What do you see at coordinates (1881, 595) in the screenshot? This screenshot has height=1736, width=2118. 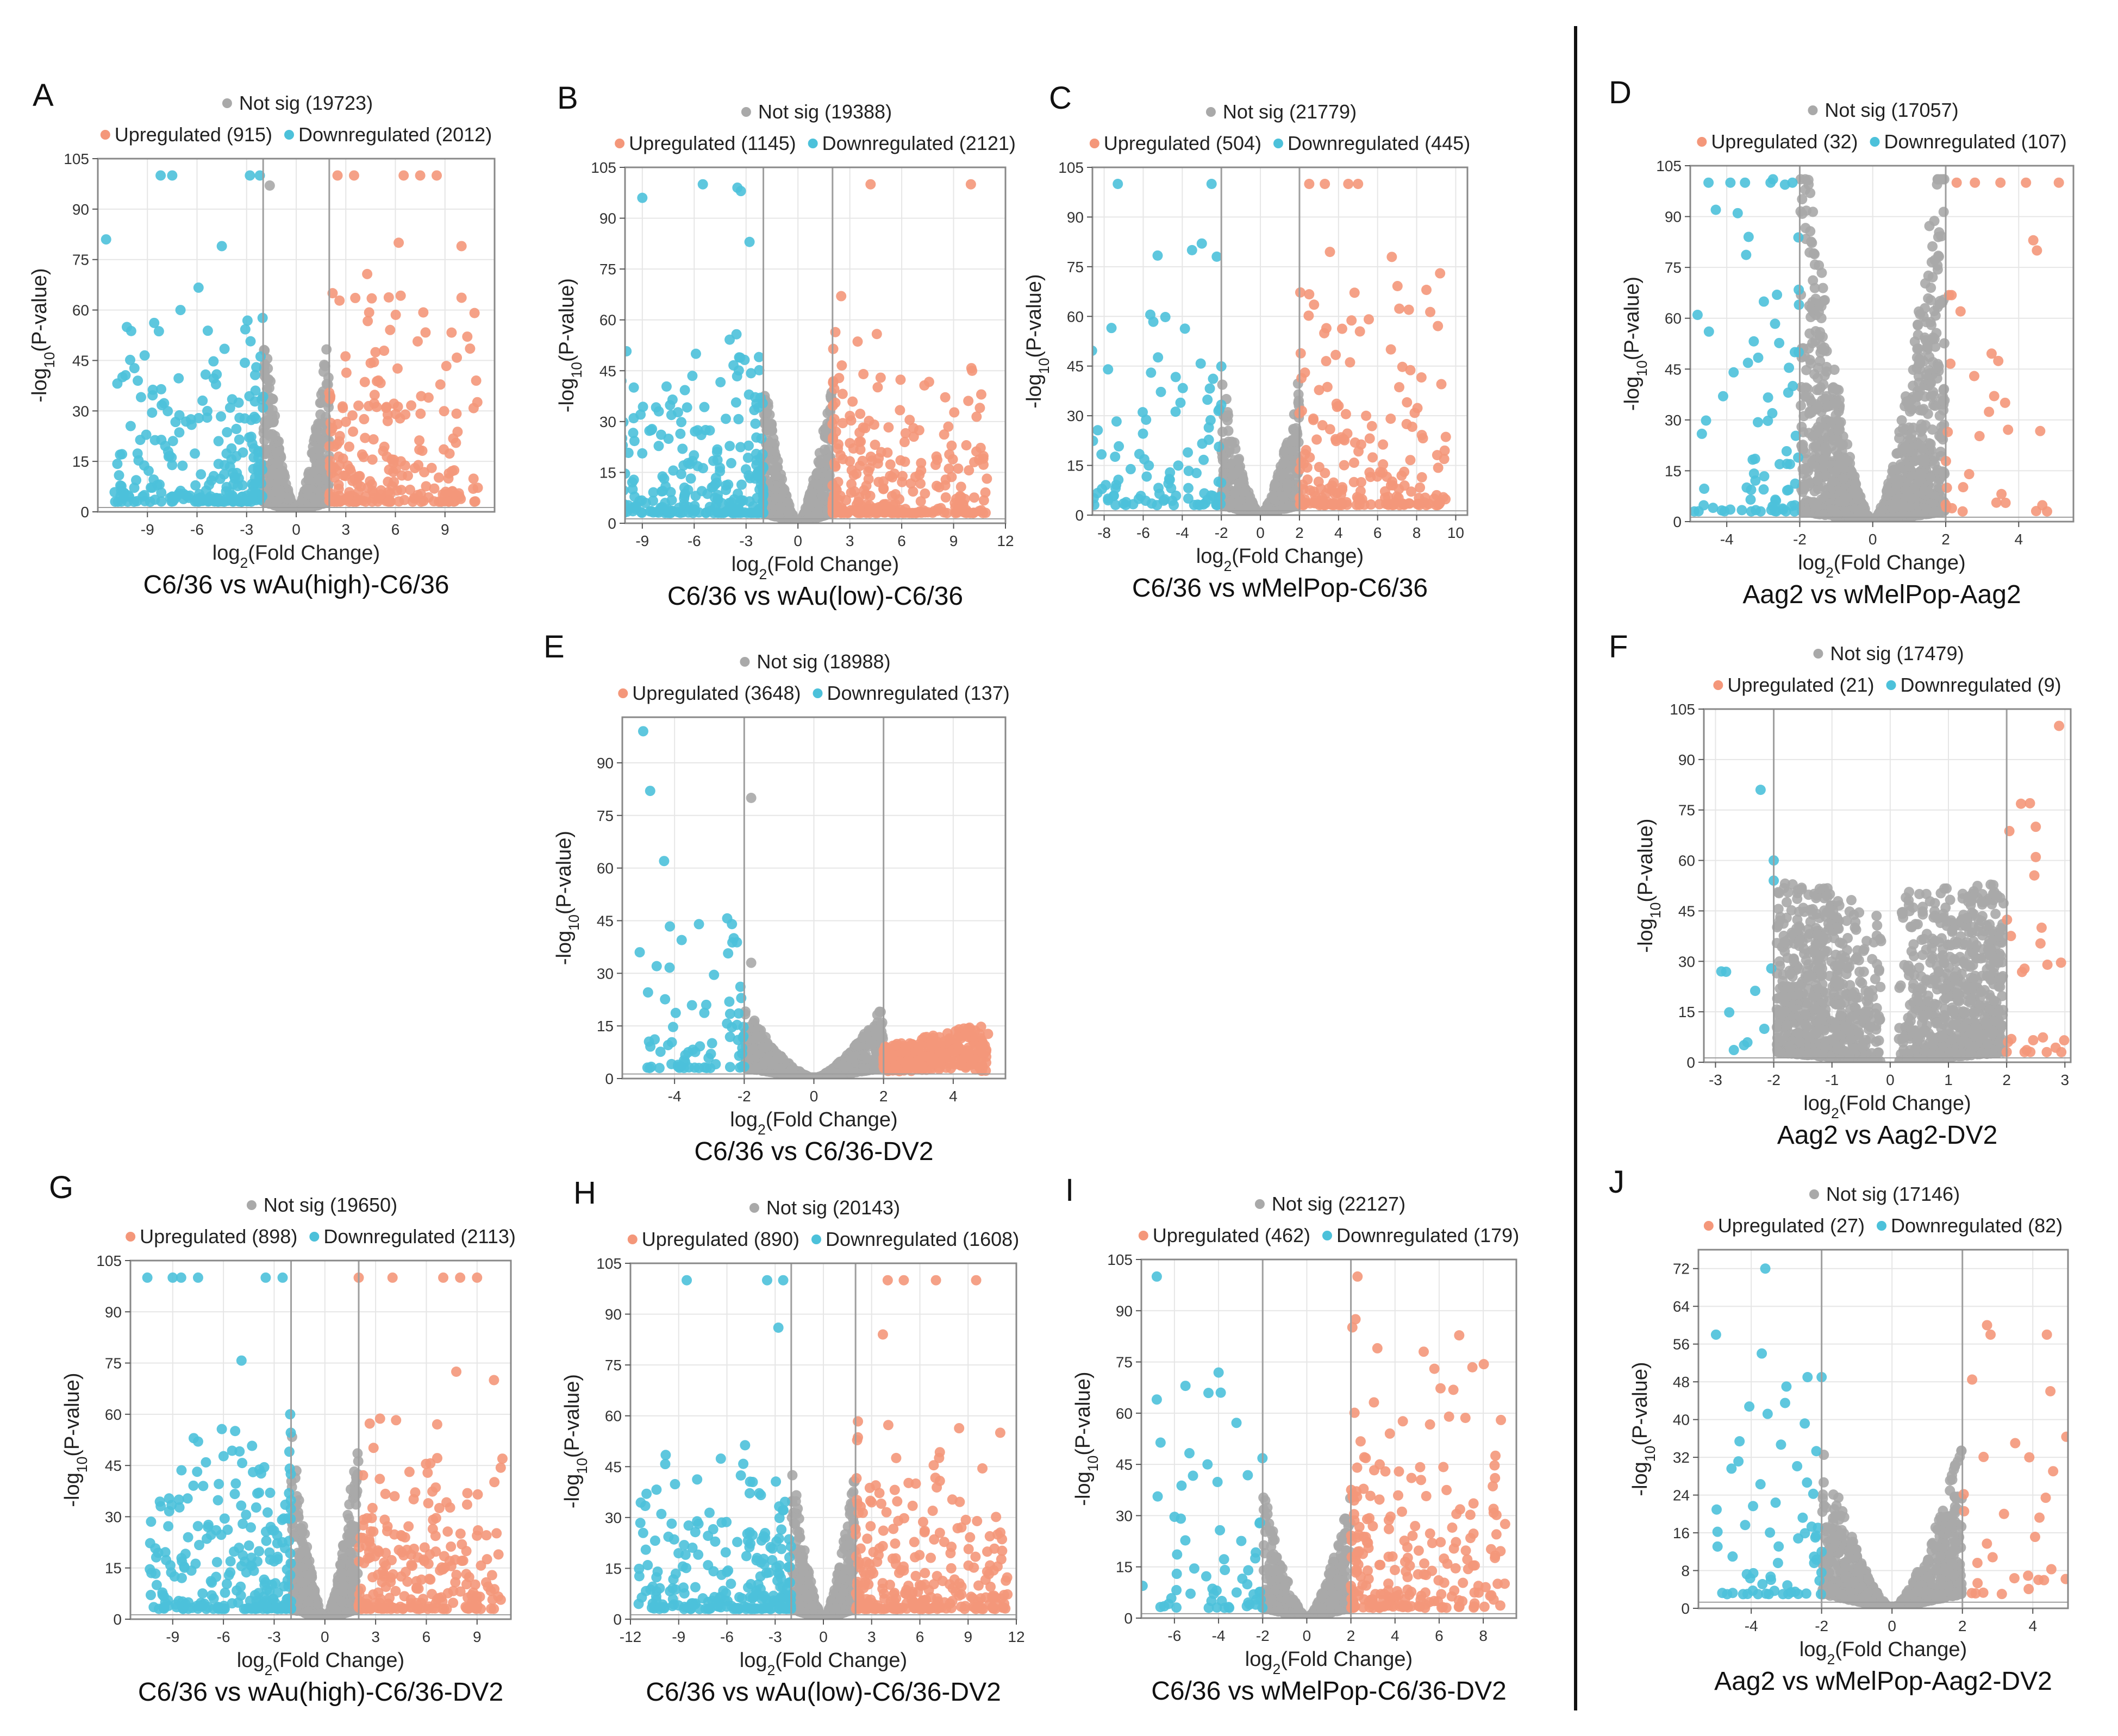 I see `panel-title: Aag2 vs wMelPop-Aag2` at bounding box center [1881, 595].